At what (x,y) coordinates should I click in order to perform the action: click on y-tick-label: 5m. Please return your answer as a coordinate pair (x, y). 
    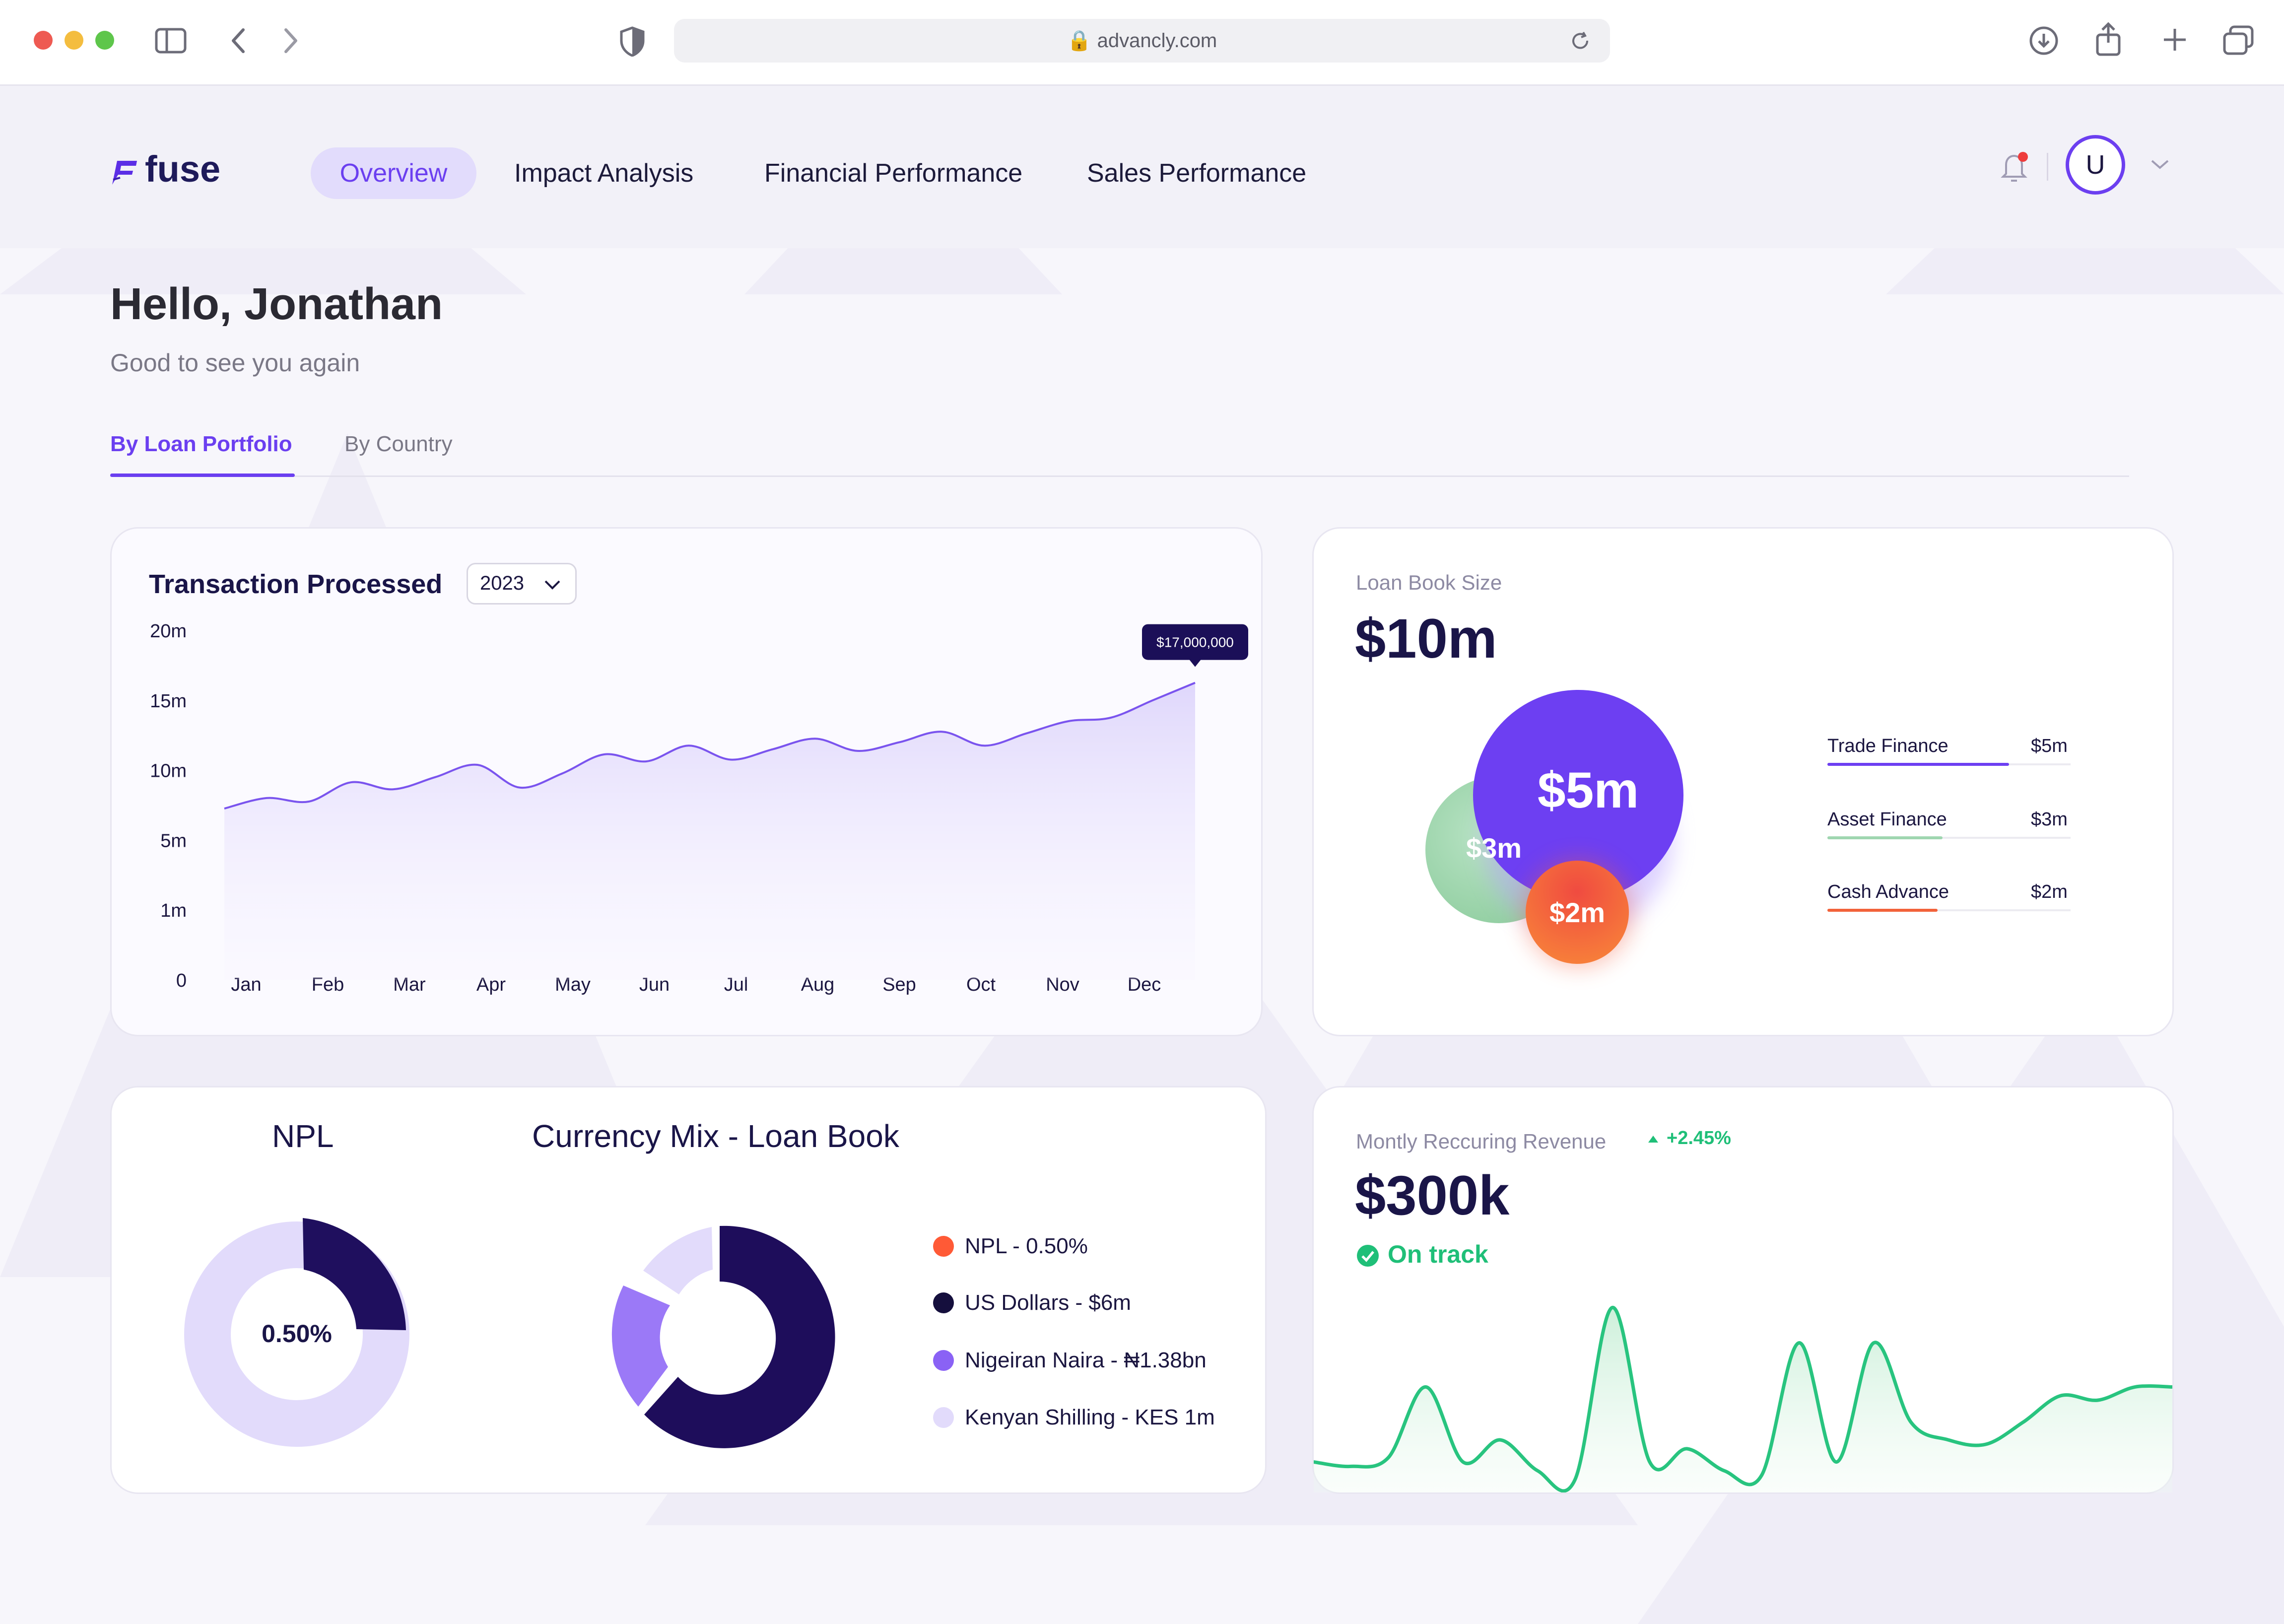
    Looking at the image, I should click on (173, 840).